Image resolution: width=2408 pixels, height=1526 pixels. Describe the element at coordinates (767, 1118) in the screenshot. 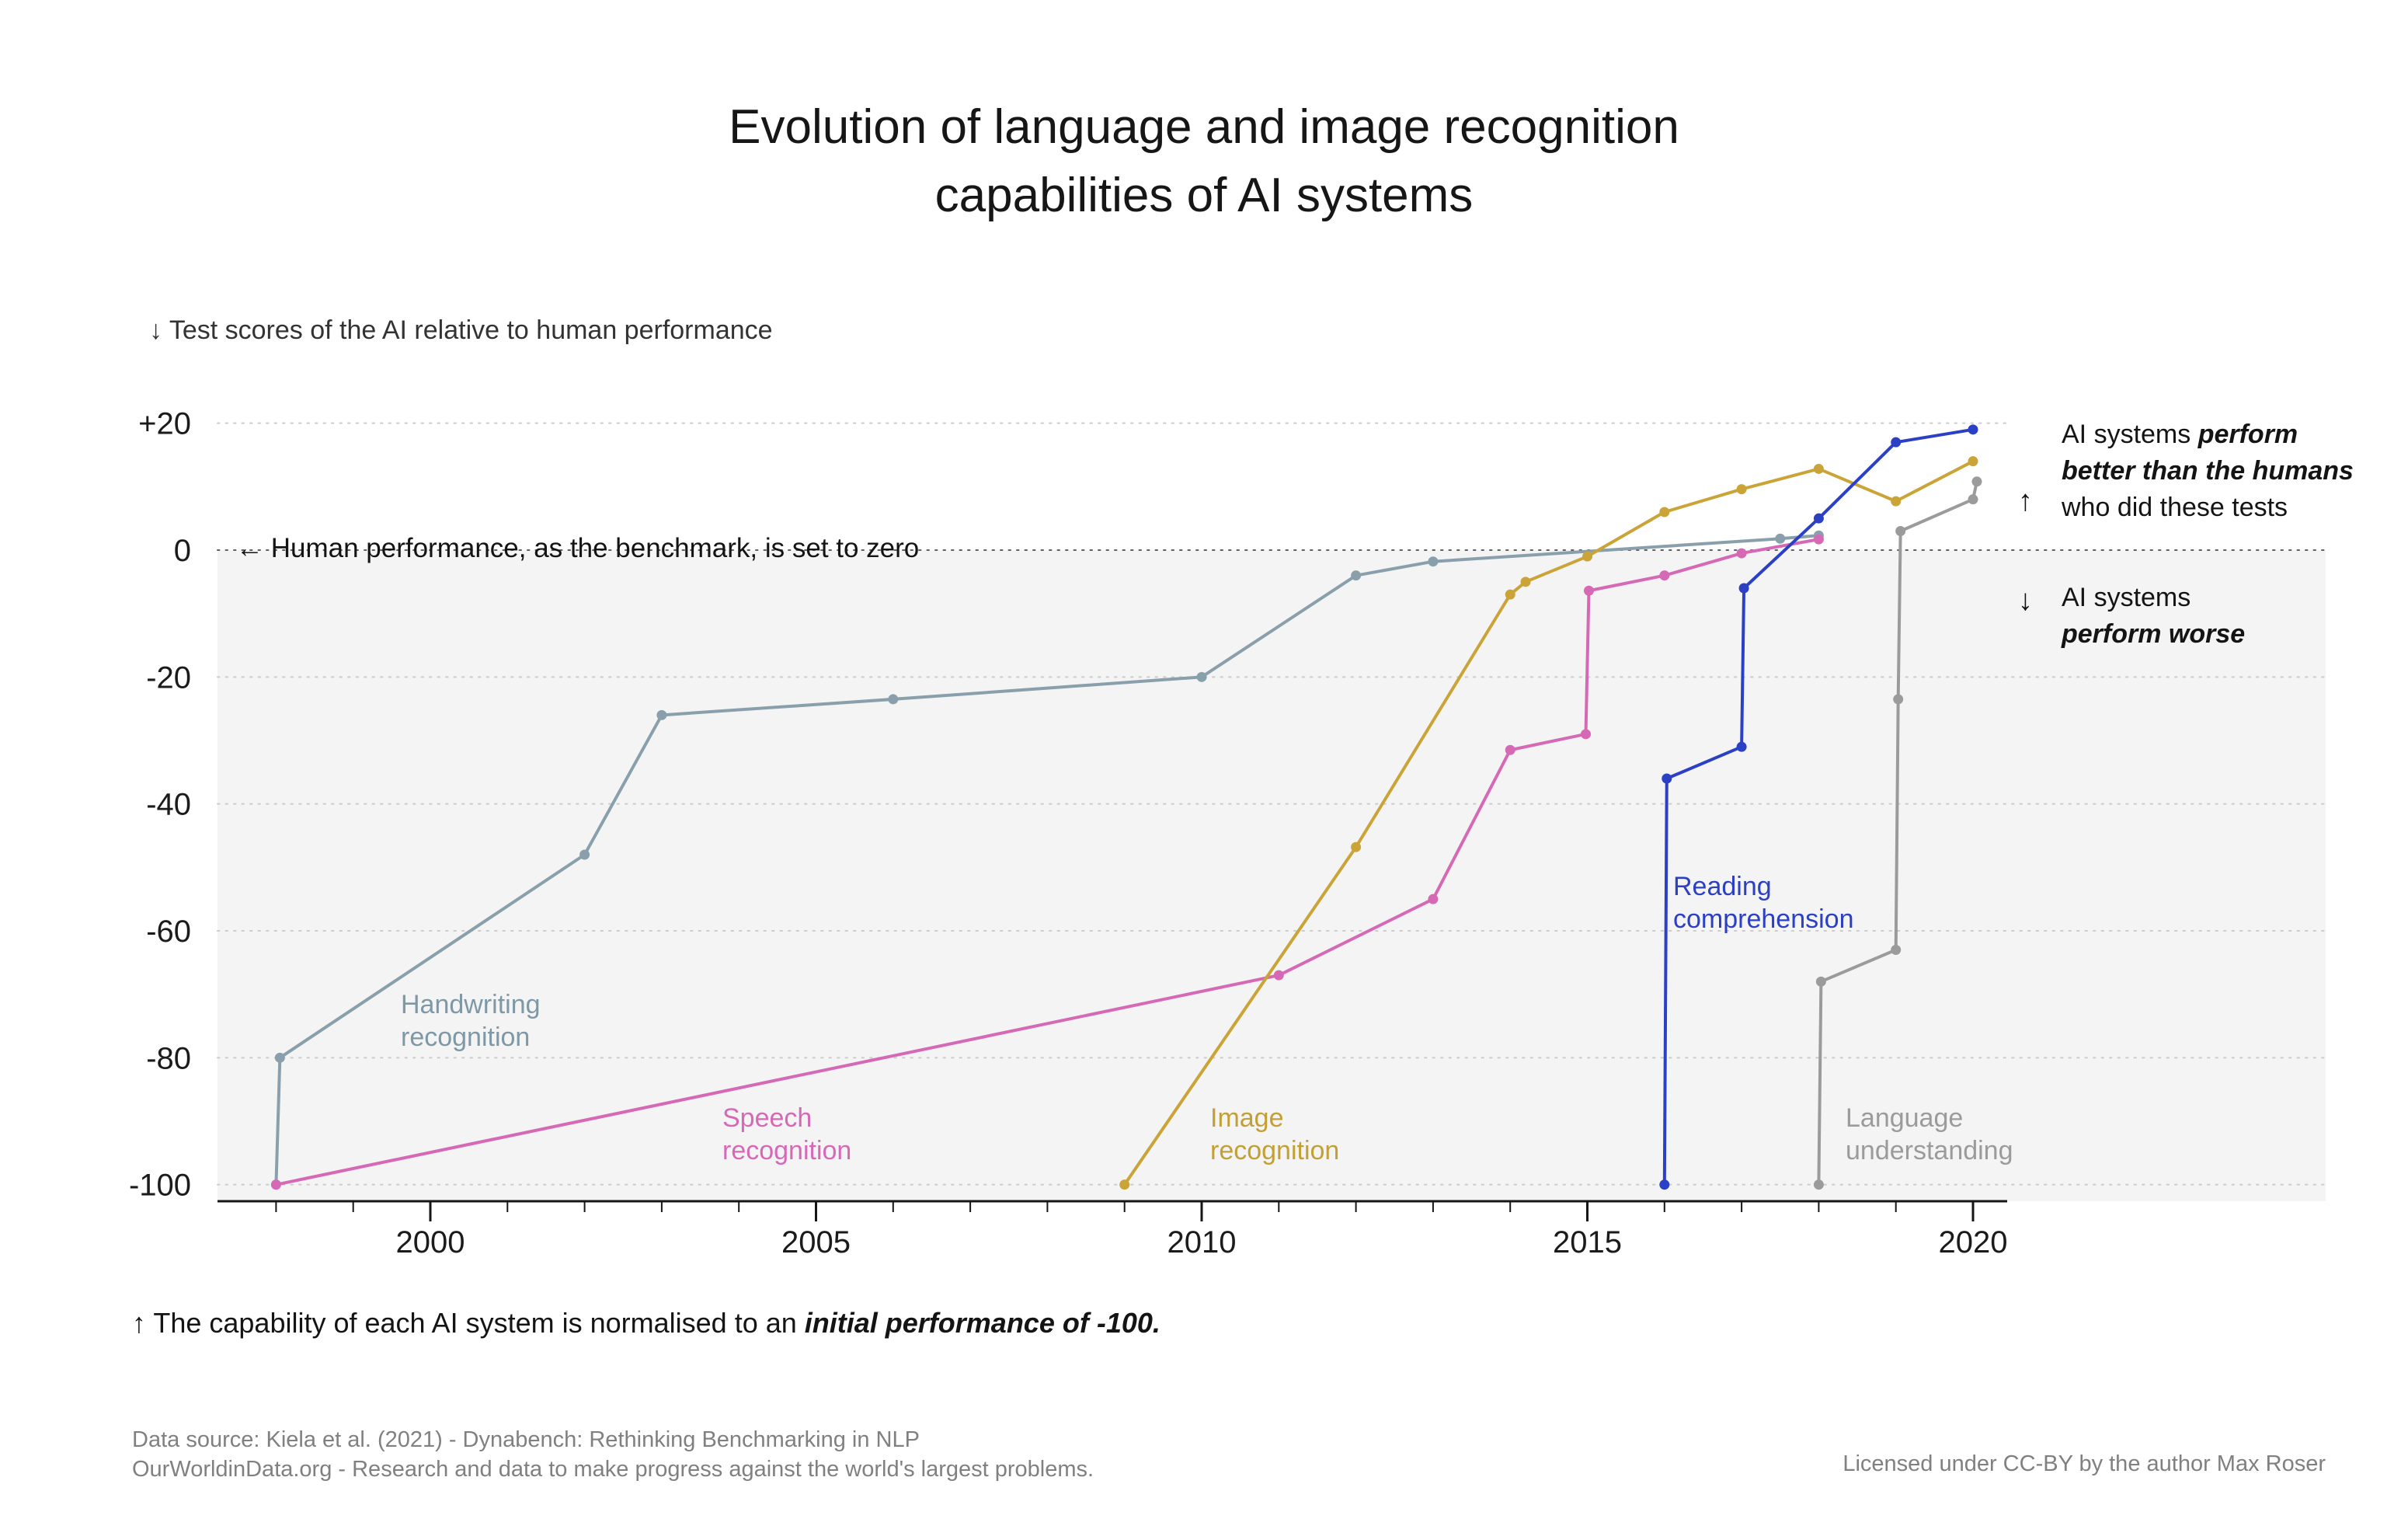

I see `label-line: Speech` at that location.